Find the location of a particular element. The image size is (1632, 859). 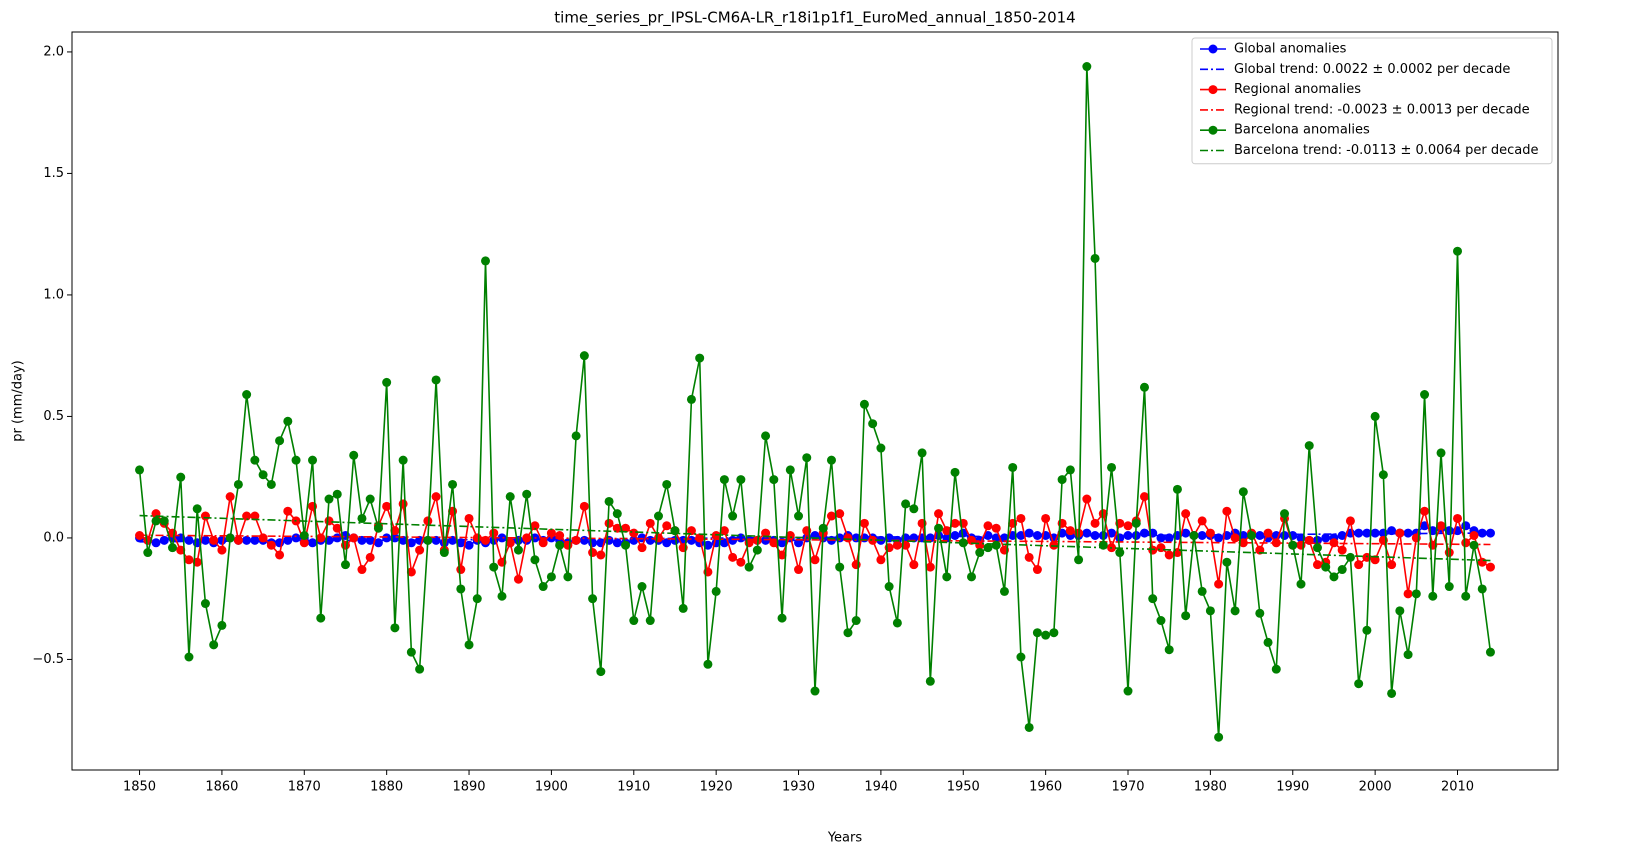

x-axis-label: Years is located at coordinates (845, 838).